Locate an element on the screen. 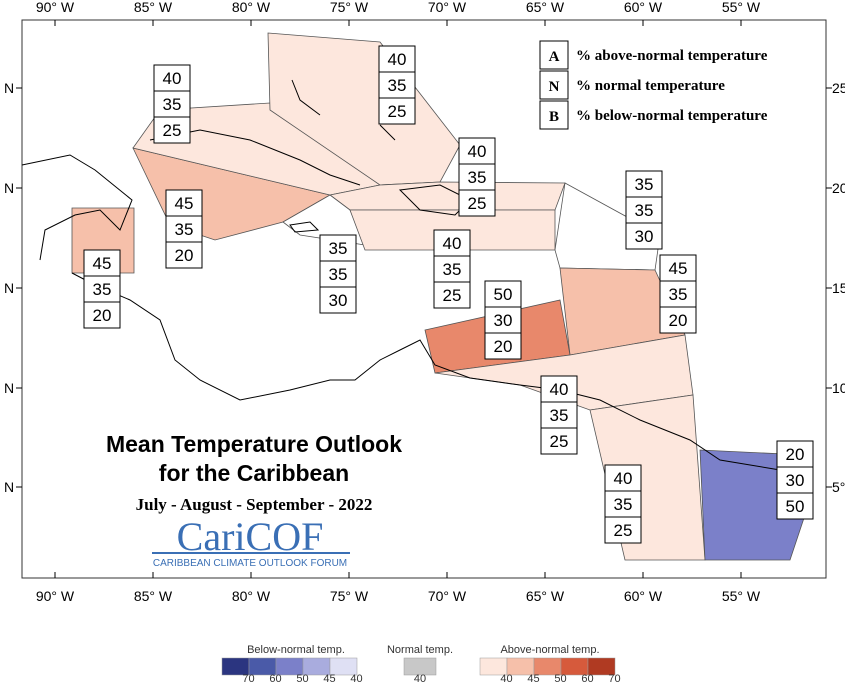  legend-label: Normal temp. is located at coordinates (420, 650).